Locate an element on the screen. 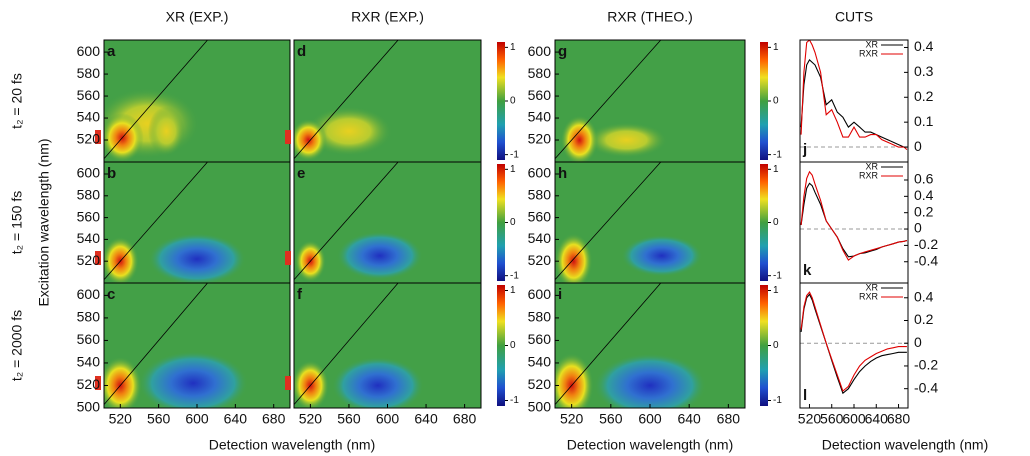 This screenshot has height=456, width=1030. column-title: RXR (THEO.) is located at coordinates (650, 17).